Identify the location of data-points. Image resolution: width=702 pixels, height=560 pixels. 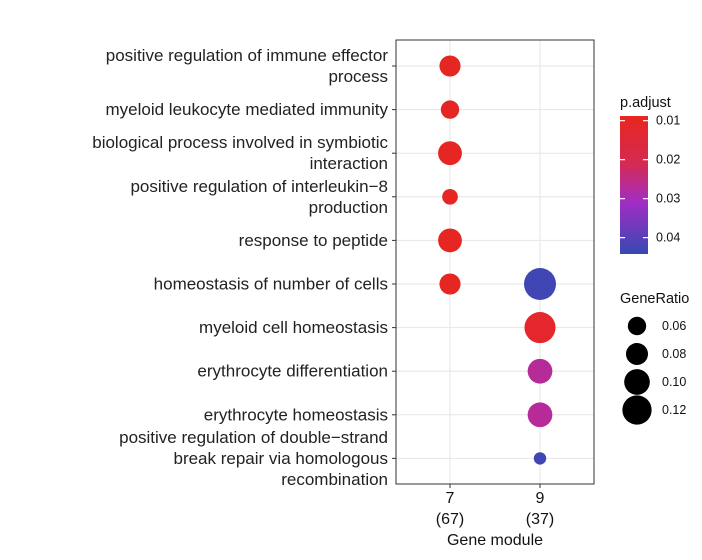
(497, 260).